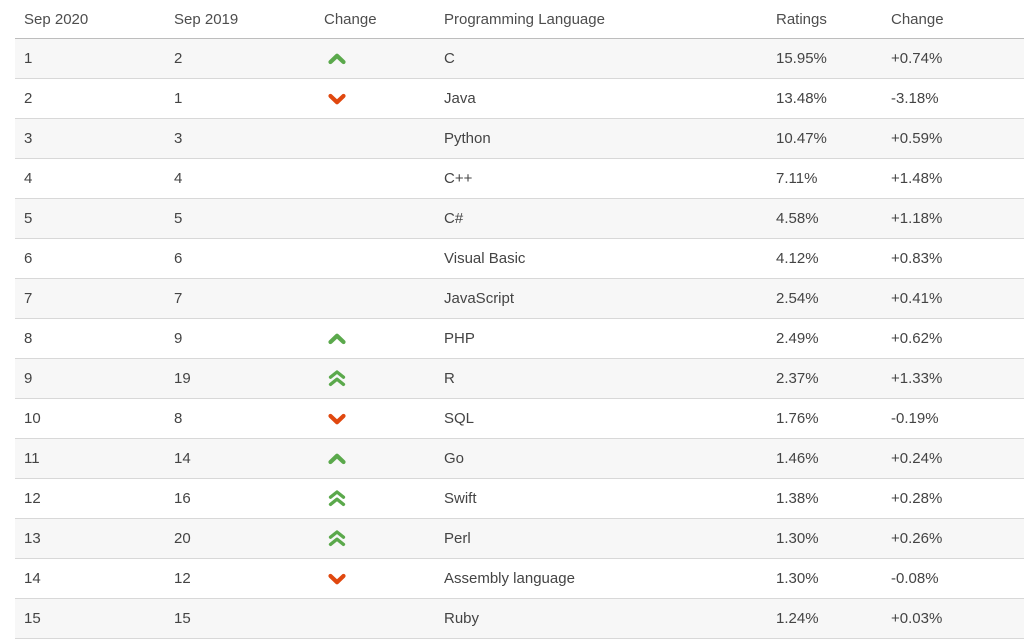  I want to click on table-row: 7 7 JavaScript 2.54% +0.41%, so click(519, 298).